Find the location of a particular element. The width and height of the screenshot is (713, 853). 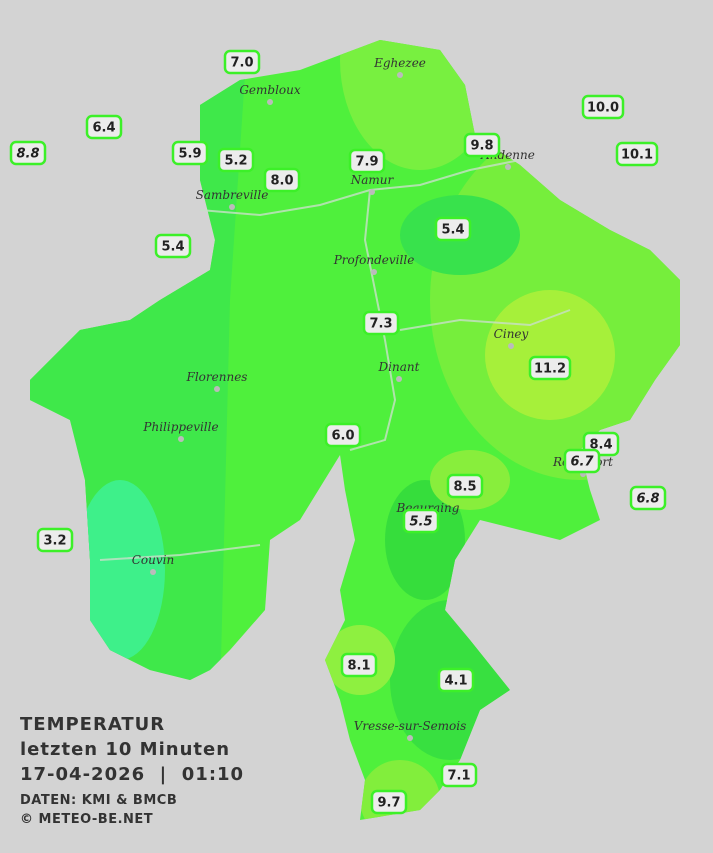

credits: DATEN: KMI & BMCB is located at coordinates (98, 800).